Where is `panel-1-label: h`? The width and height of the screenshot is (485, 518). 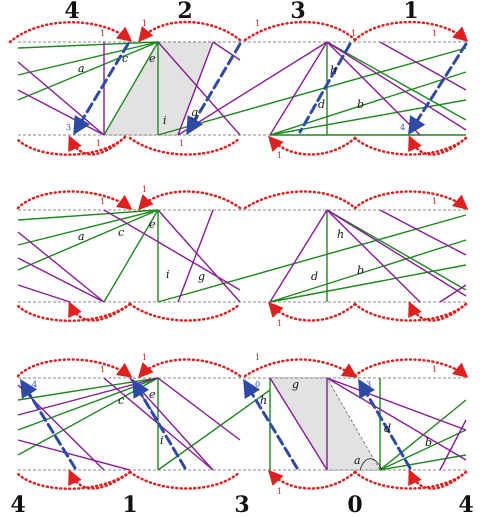
panel-1-label: h is located at coordinates (333, 70).